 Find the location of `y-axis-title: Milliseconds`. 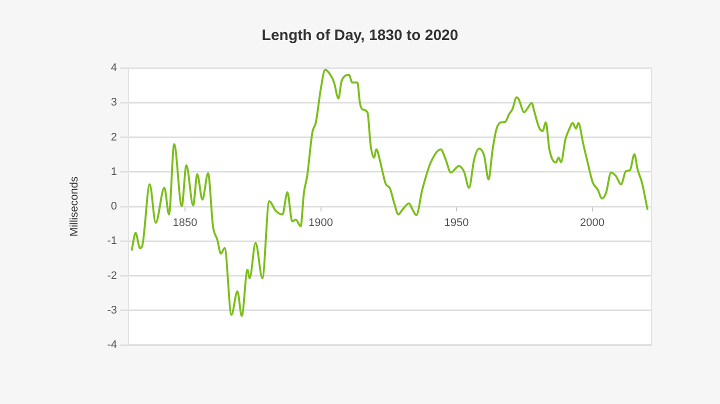

y-axis-title: Milliseconds is located at coordinates (74, 206).